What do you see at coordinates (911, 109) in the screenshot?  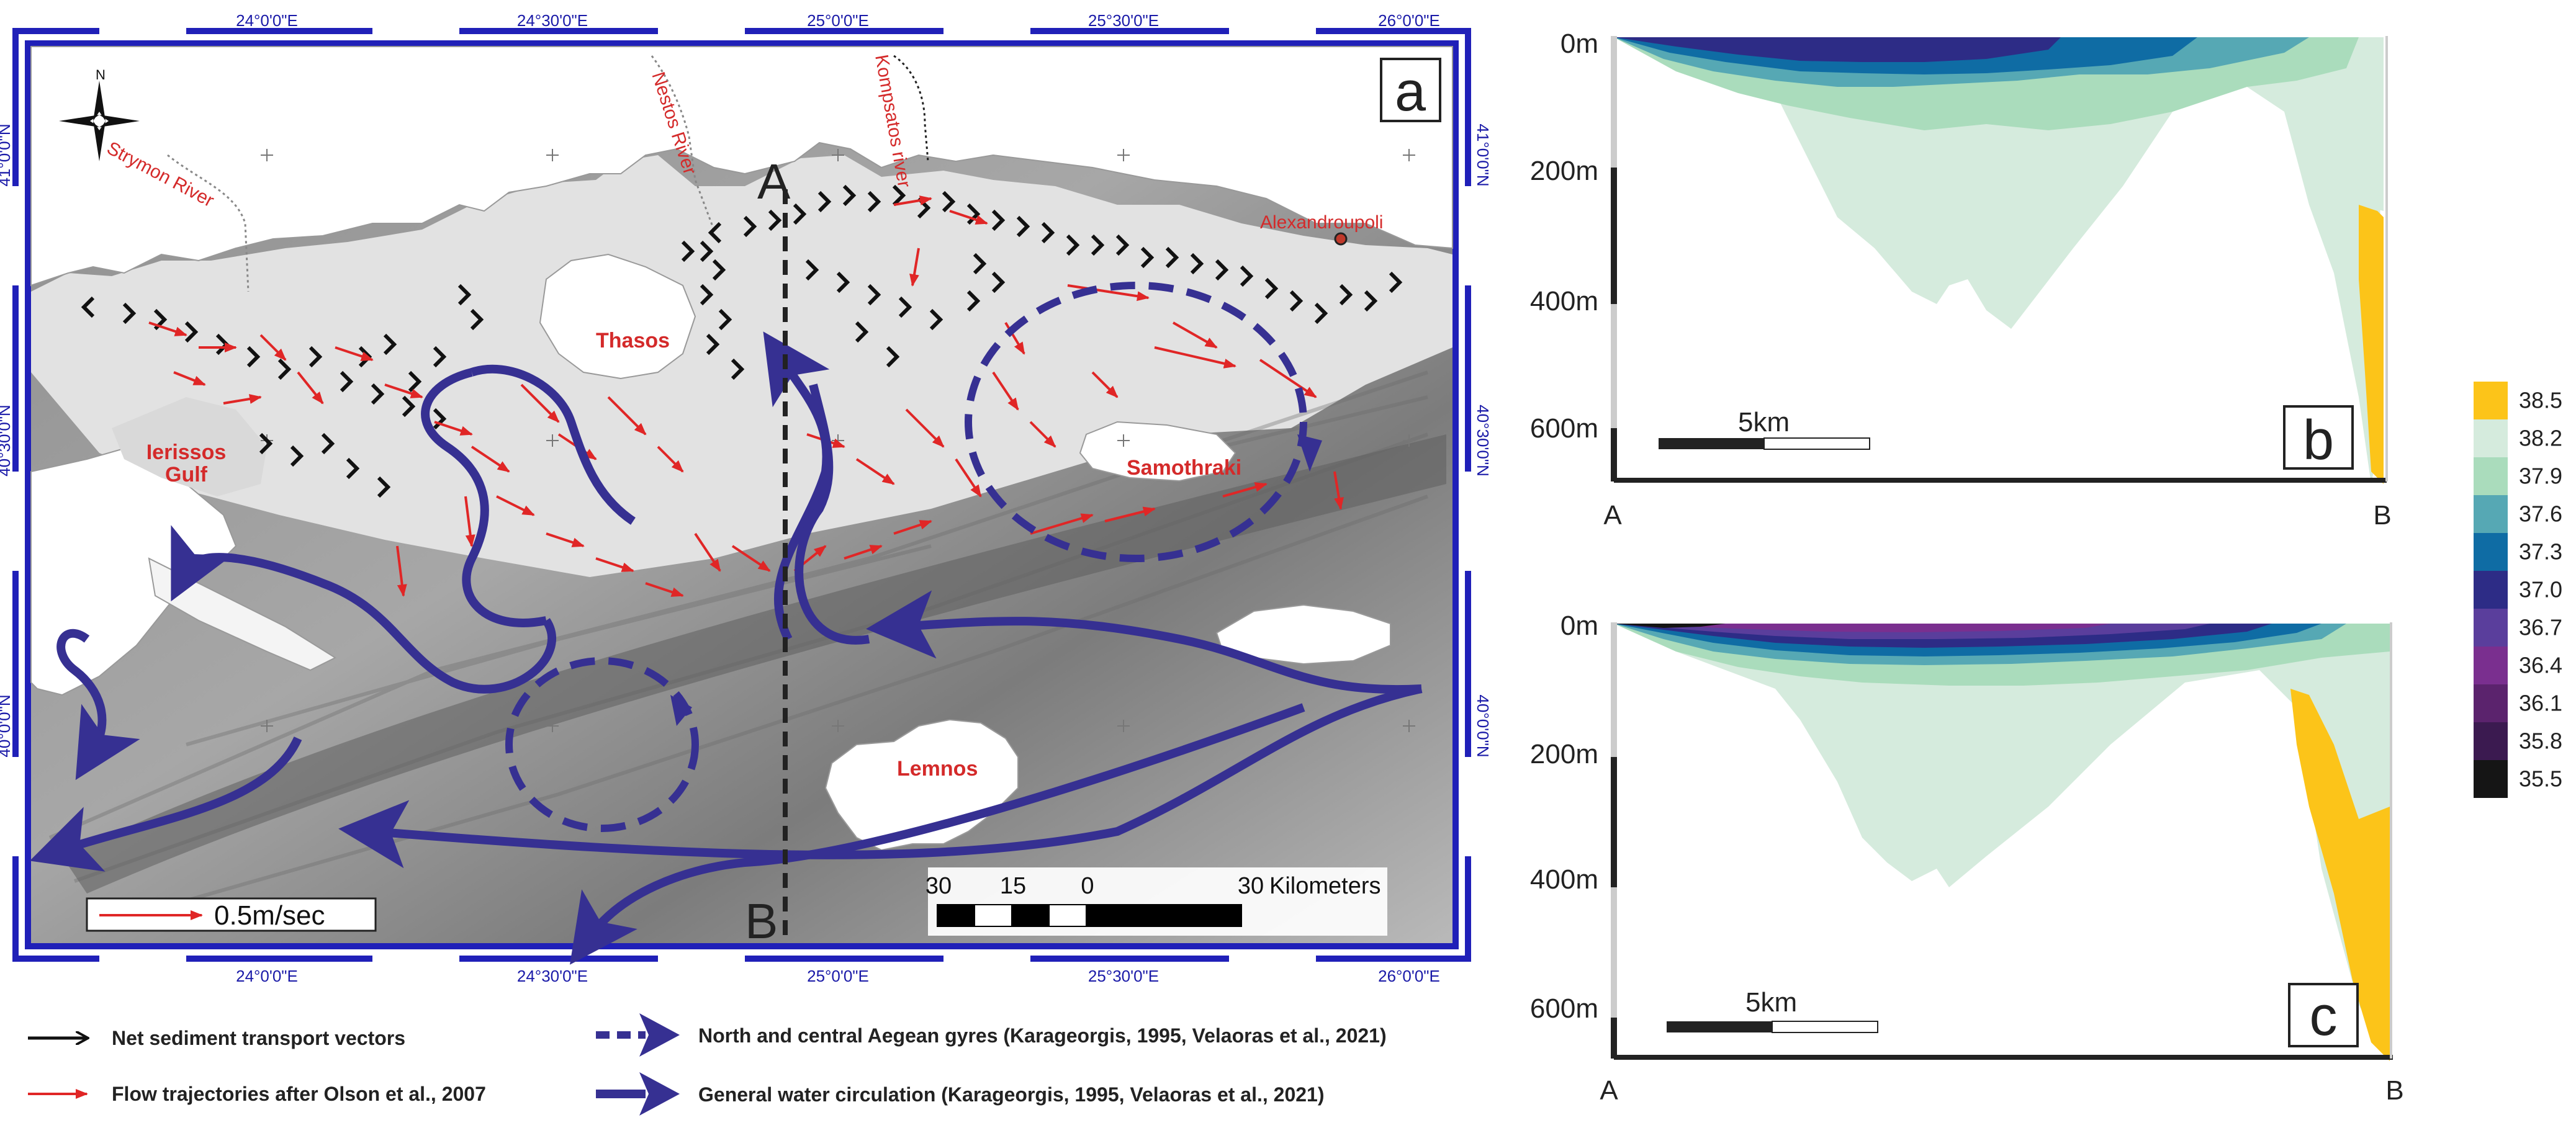 I see `kompsatos-river-path` at bounding box center [911, 109].